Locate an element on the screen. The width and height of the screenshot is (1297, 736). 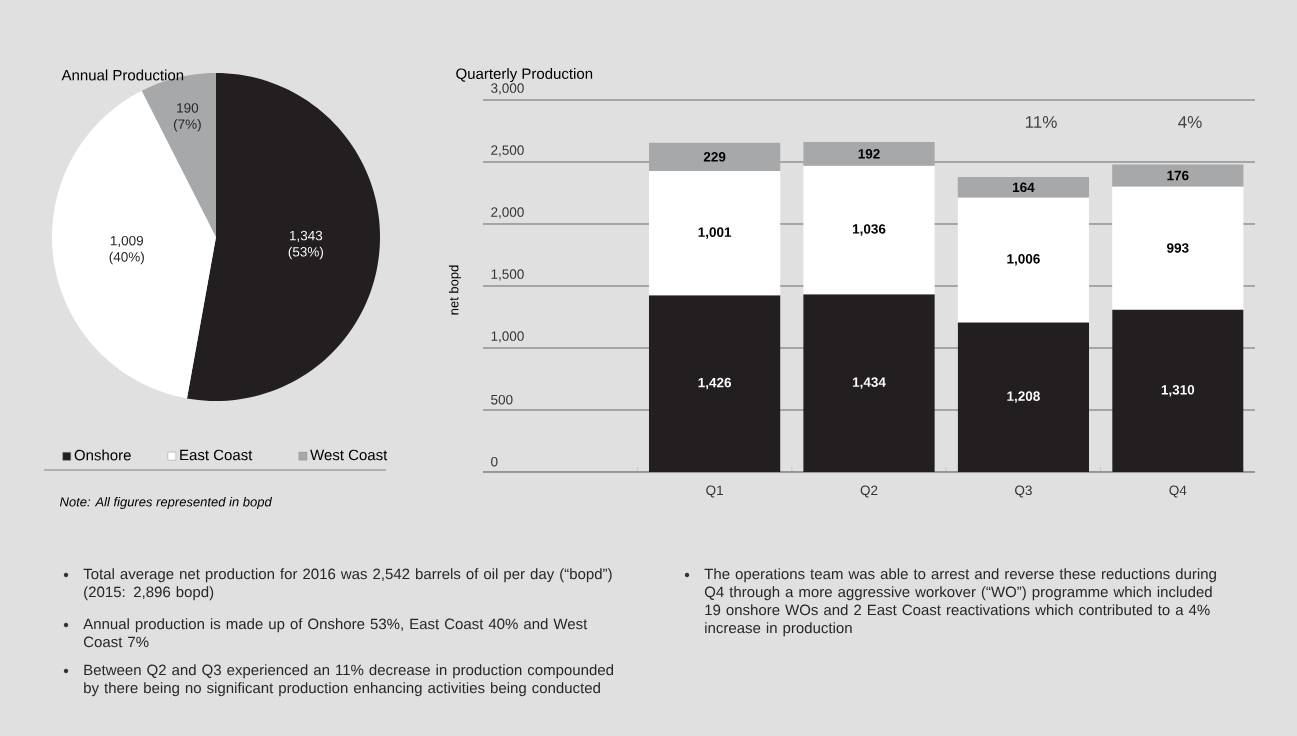
data-label: 1,001 is located at coordinates (715, 233).